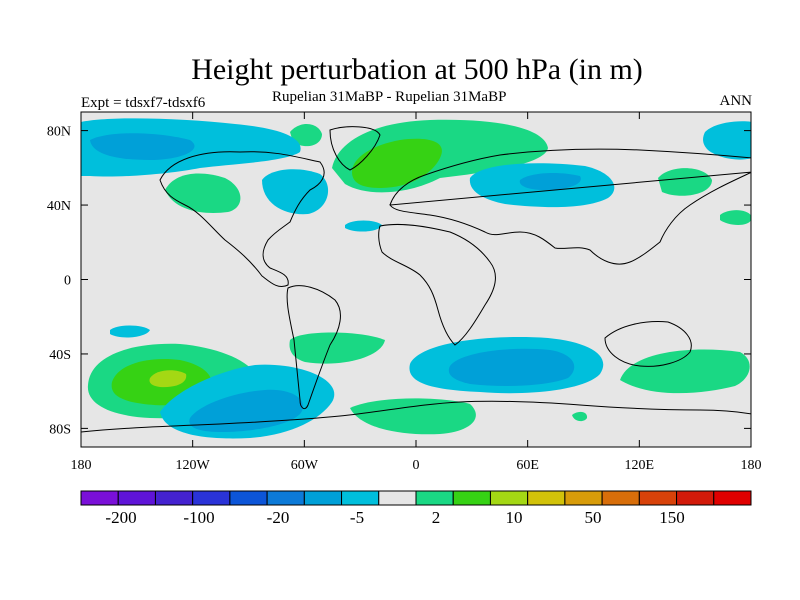 This screenshot has width=800, height=600. Describe the element at coordinates (416, 508) in the screenshot. I see `colorbar: -200 -100 -20 -5 2 10 50 150` at that location.